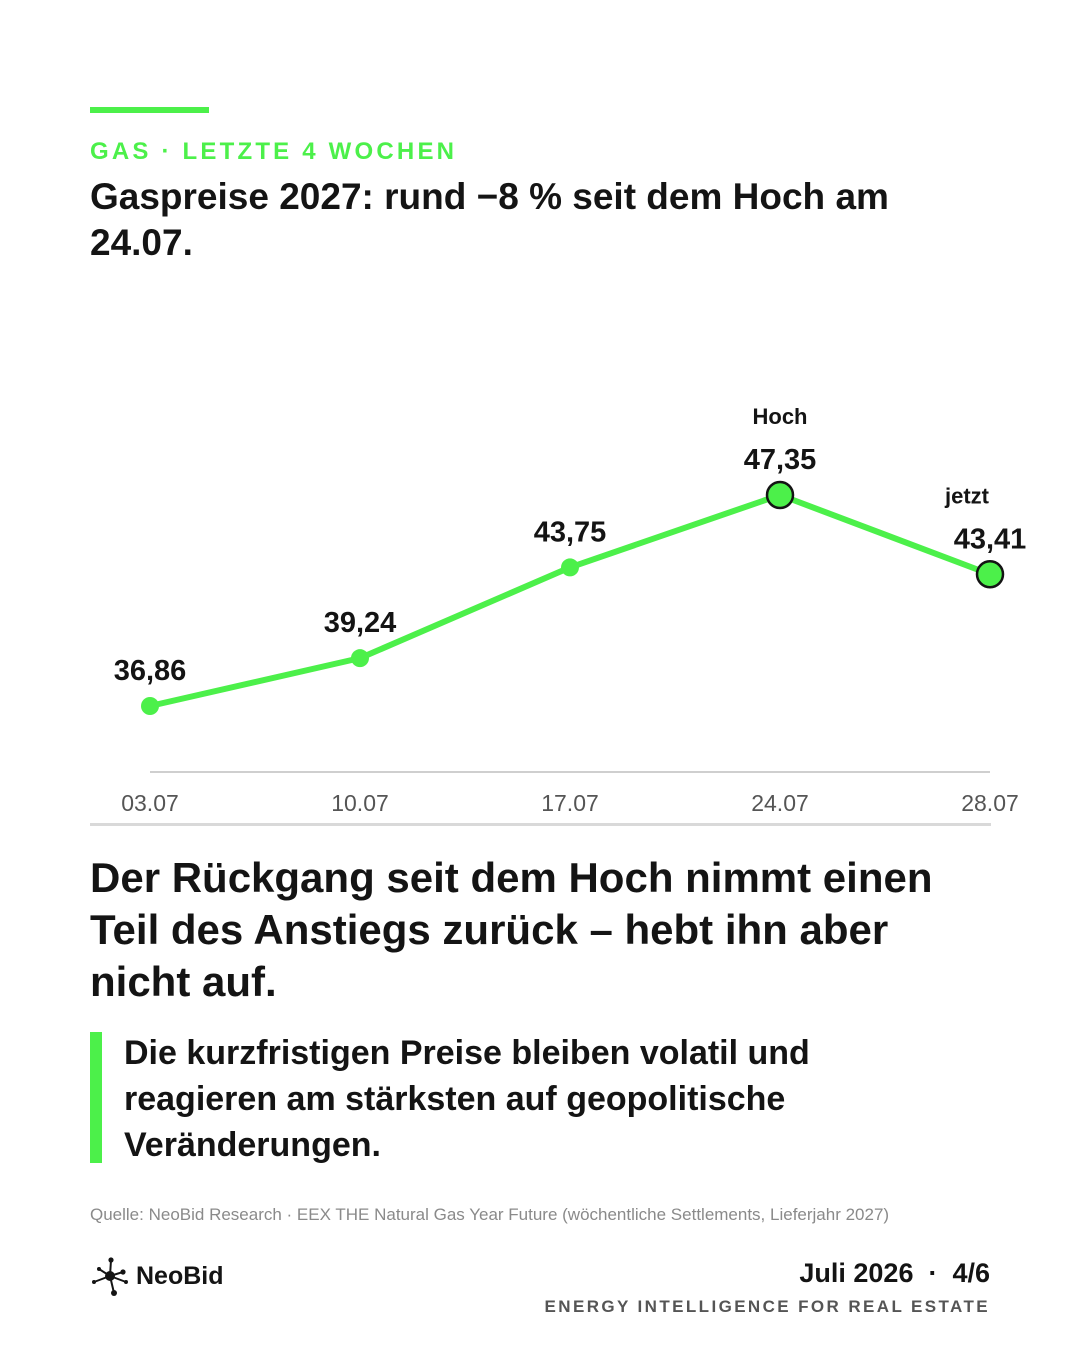 The image size is (1080, 1350). Describe the element at coordinates (274, 151) in the screenshot. I see `section-kicker: GAS · LETZTE 4 WOCHEN` at that location.